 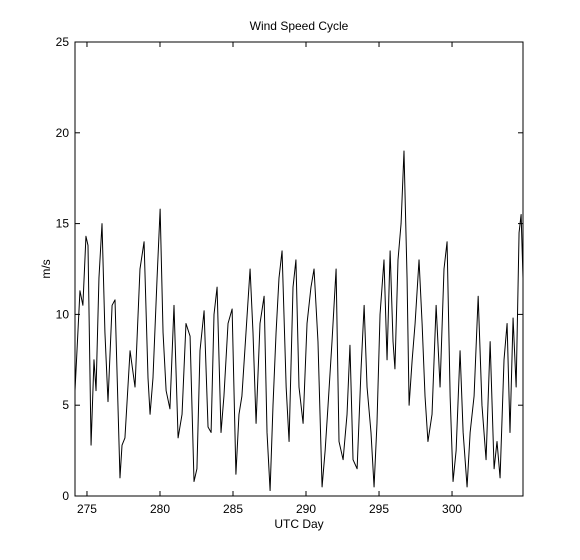 What do you see at coordinates (46, 268) in the screenshot?
I see `y-axis-label: m/s` at bounding box center [46, 268].